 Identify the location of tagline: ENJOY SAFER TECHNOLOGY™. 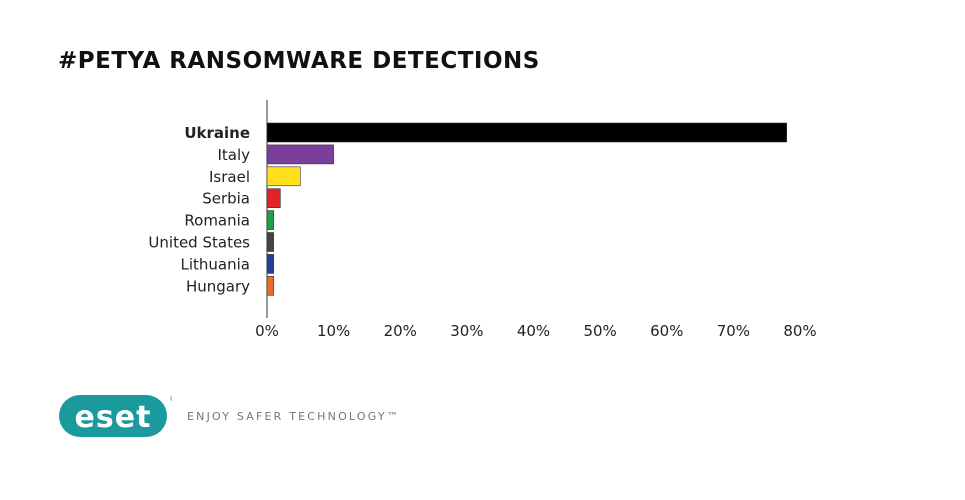
(294, 416).